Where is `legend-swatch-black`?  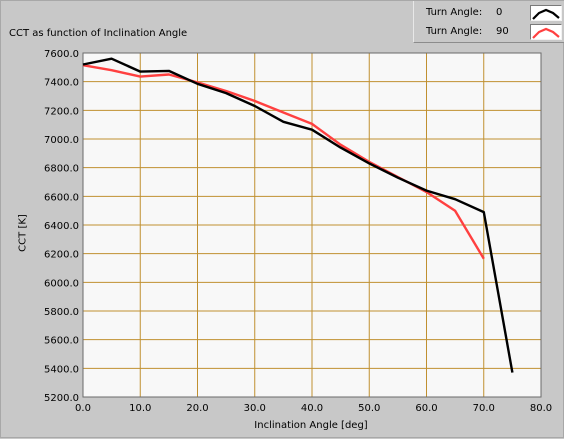 legend-swatch-black is located at coordinates (546, 13).